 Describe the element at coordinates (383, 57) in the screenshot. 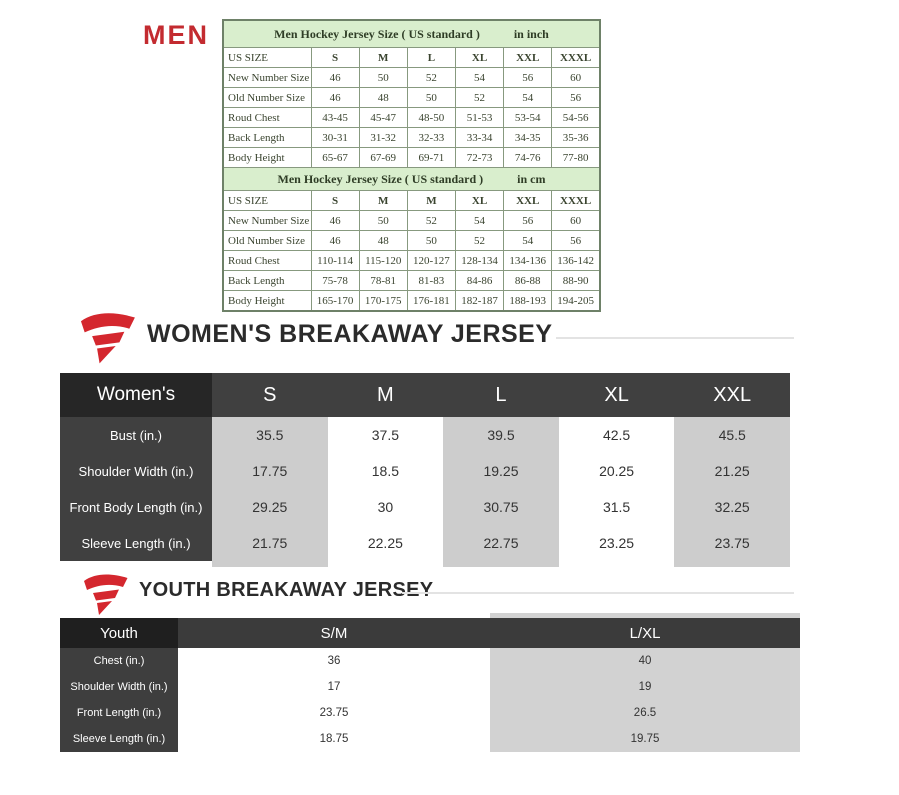

I see `size-column-header: M` at that location.